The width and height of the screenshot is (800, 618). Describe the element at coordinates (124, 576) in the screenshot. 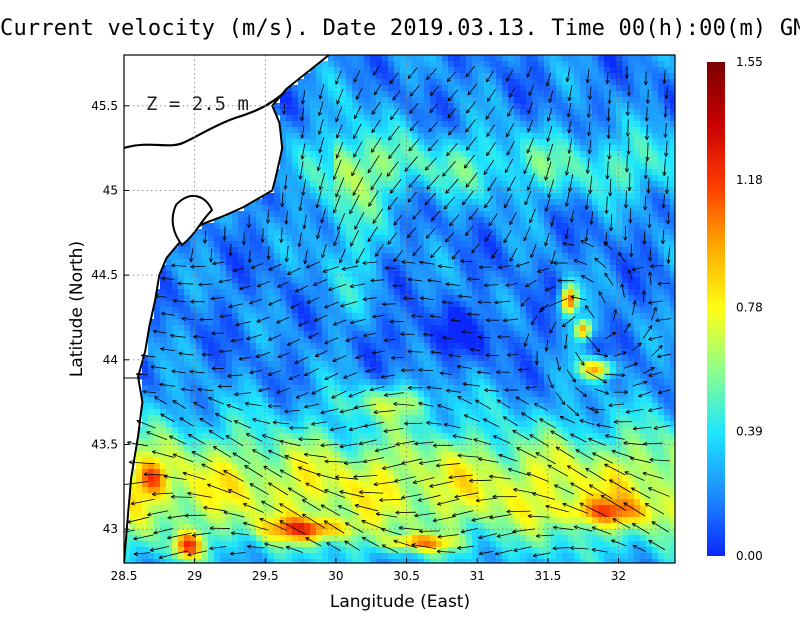

I see `x-tick-label: 28.5` at that location.